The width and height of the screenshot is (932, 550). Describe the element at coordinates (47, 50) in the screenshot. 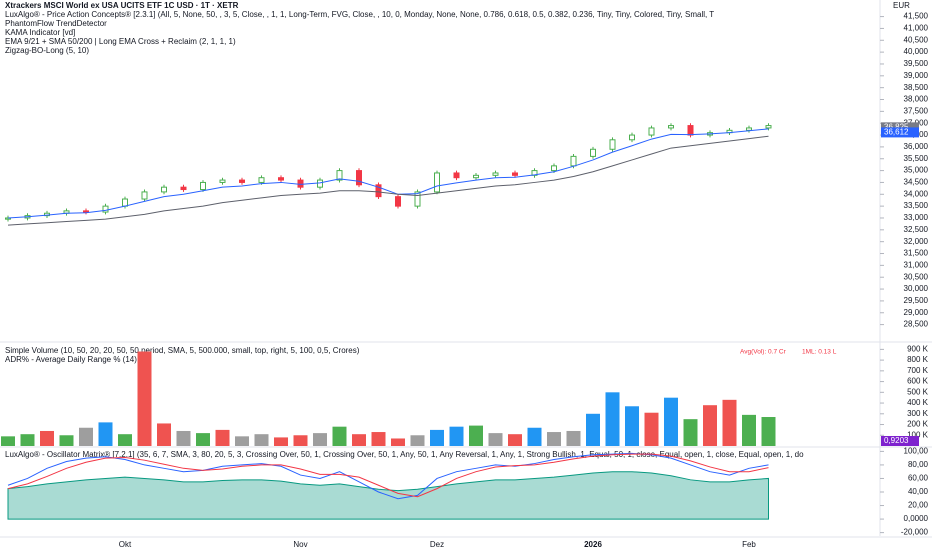

I see `indicator-legend: Zigzag-BO-Long (5, 10)` at that location.